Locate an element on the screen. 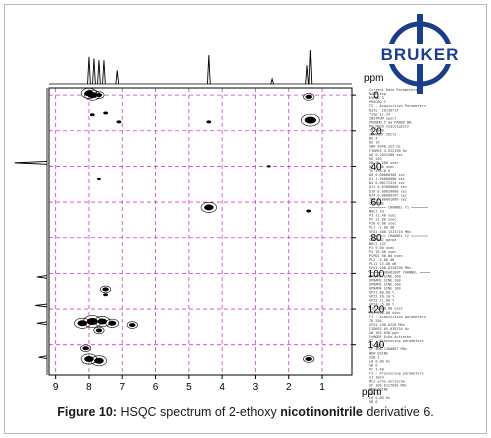 The height and width of the screenshot is (438, 491). parameter-line: PL2 -3.00 dB is located at coordinates (381, 260).